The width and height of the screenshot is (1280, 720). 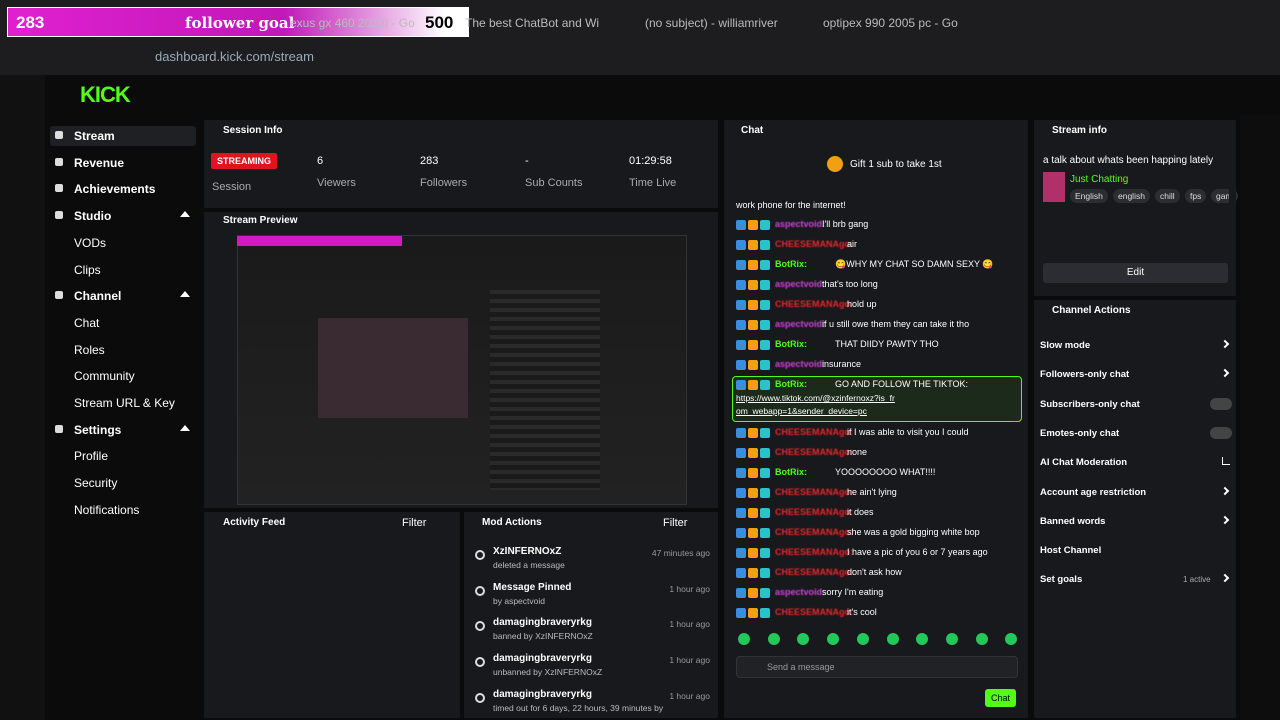 What do you see at coordinates (98, 296) in the screenshot?
I see `nav-item: Channel` at bounding box center [98, 296].